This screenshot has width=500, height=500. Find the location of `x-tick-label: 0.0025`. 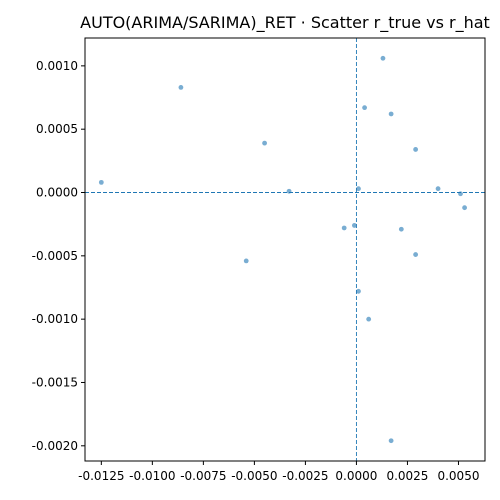

x-tick-label: 0.0025 is located at coordinates (407, 476).